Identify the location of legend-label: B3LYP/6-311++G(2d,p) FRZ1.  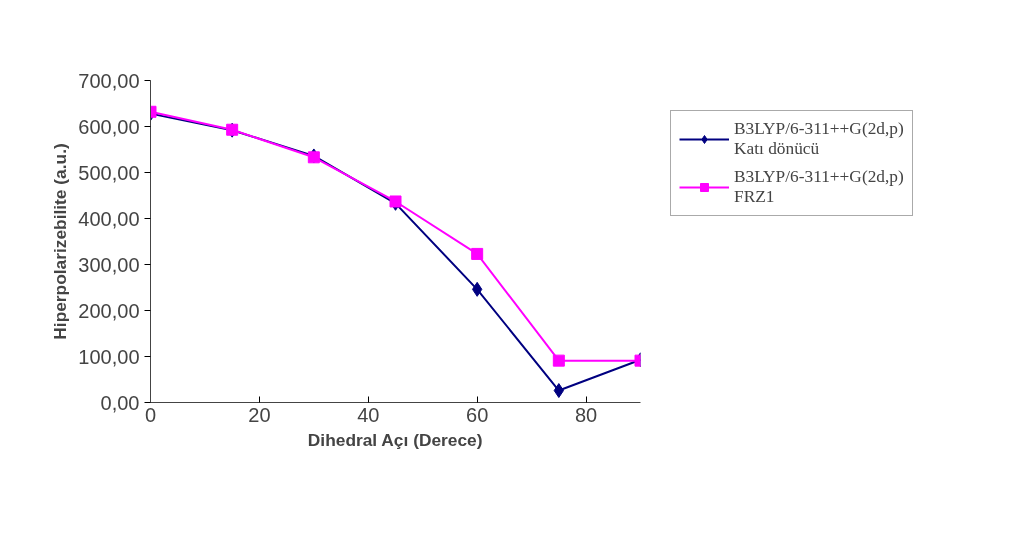
(819, 187).